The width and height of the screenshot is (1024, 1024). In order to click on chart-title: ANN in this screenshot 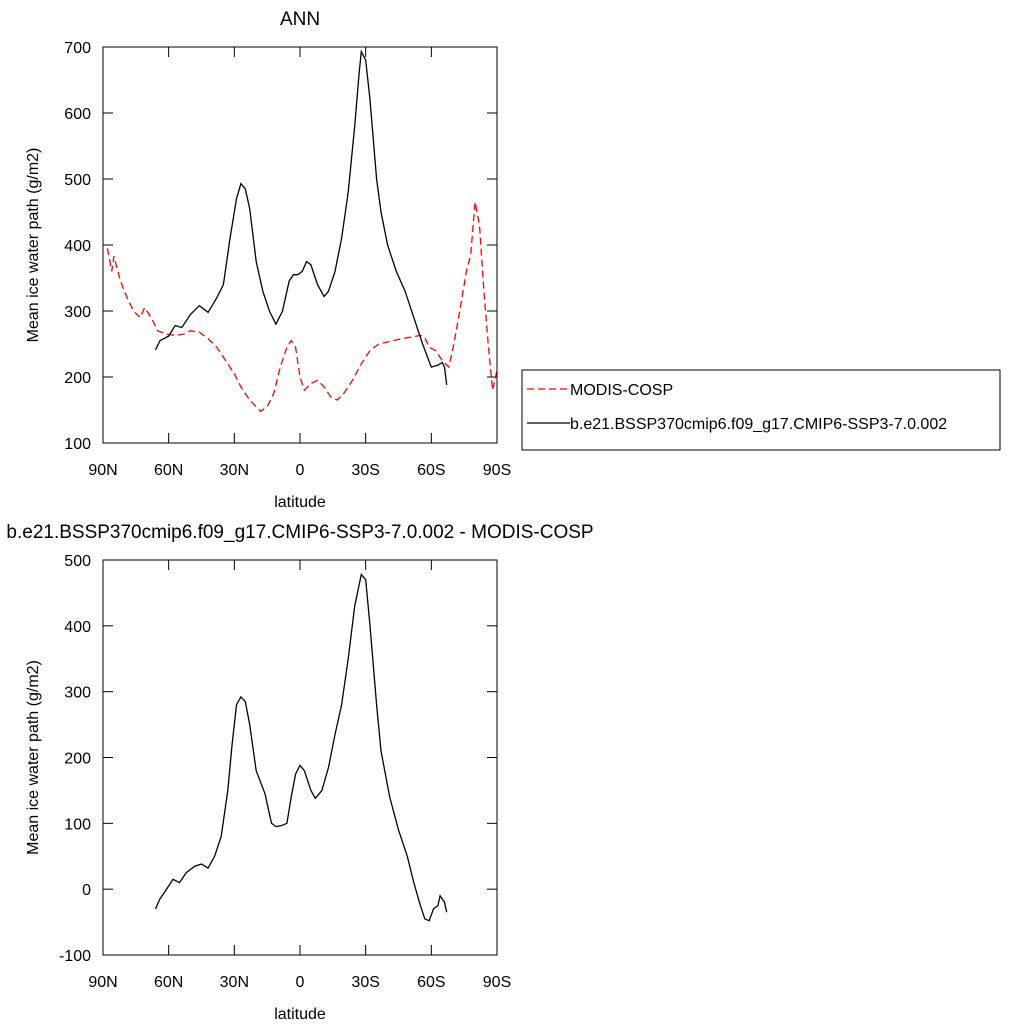, I will do `click(300, 19)`.